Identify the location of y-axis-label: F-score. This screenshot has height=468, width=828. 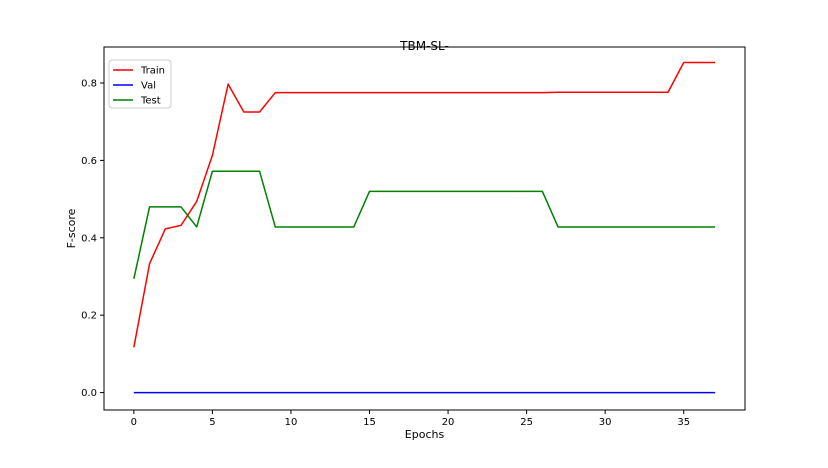
(71, 228).